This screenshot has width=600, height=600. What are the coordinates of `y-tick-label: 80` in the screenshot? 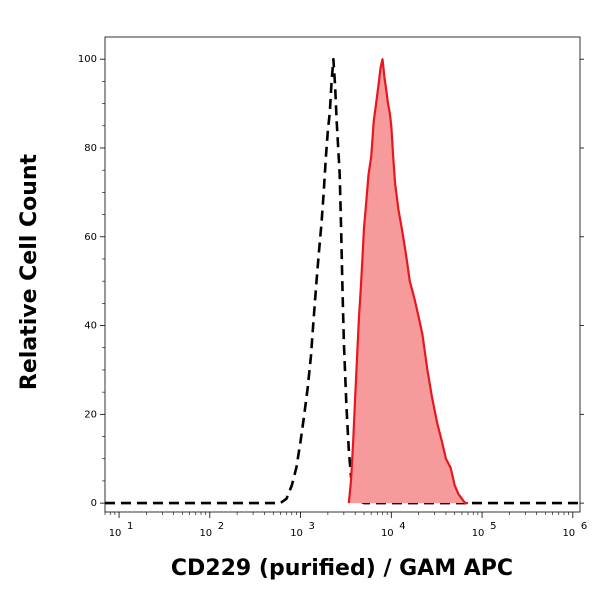 It's located at (90, 148).